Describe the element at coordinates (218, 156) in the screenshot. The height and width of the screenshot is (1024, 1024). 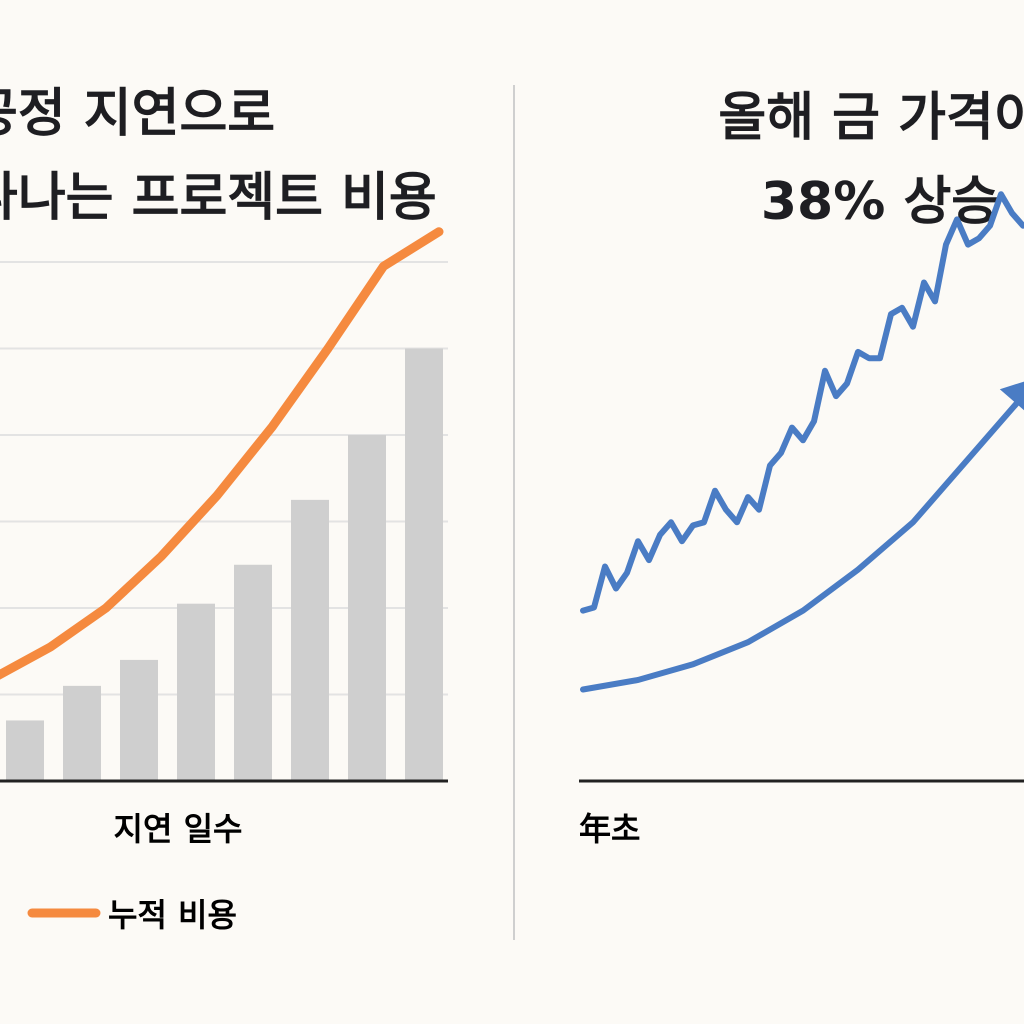
I see `left-chart-title: 공정 지연으로 나나는 프로젝트 비용` at that location.